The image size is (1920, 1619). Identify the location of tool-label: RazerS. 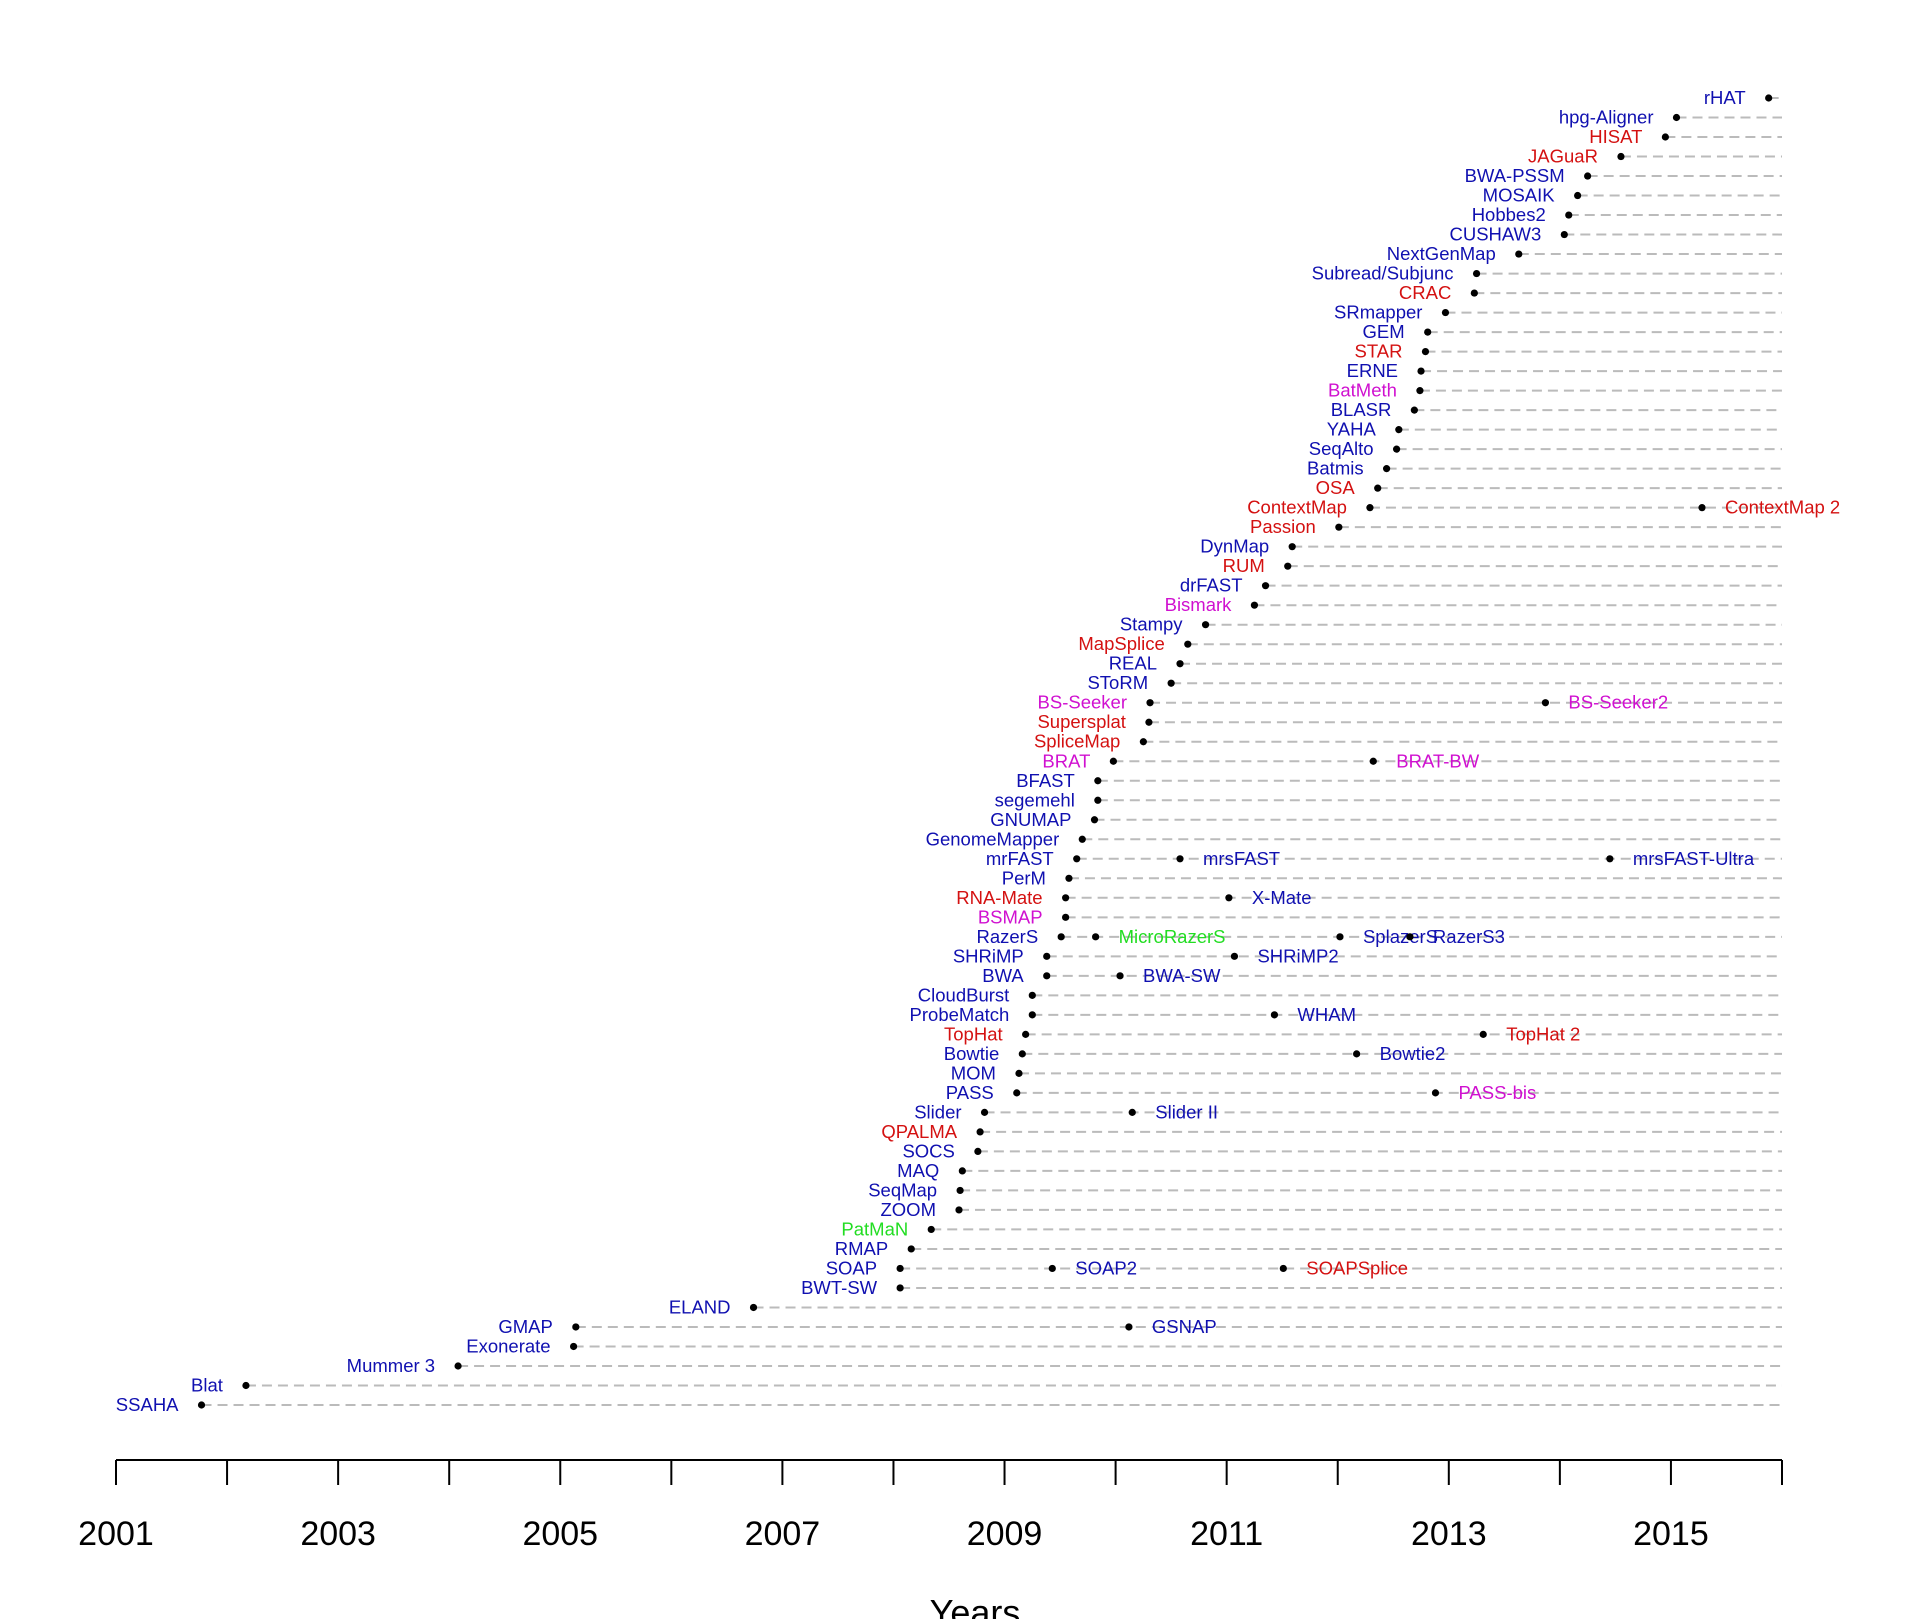
(1007, 936).